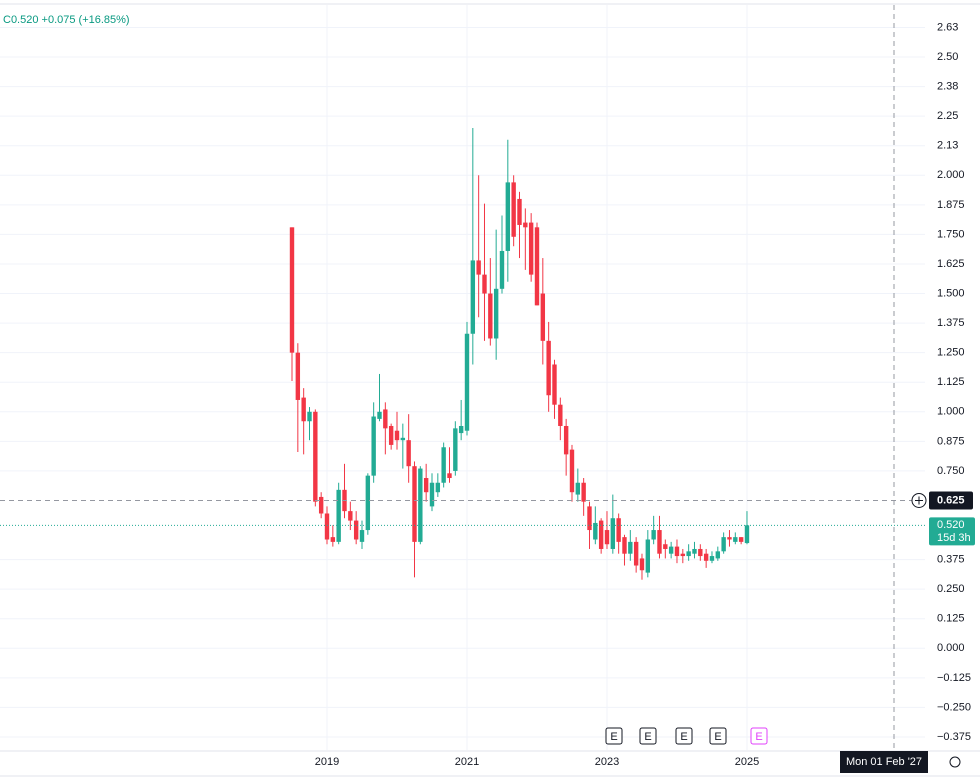  What do you see at coordinates (607, 762) in the screenshot?
I see `x-tick-label: 2023` at bounding box center [607, 762].